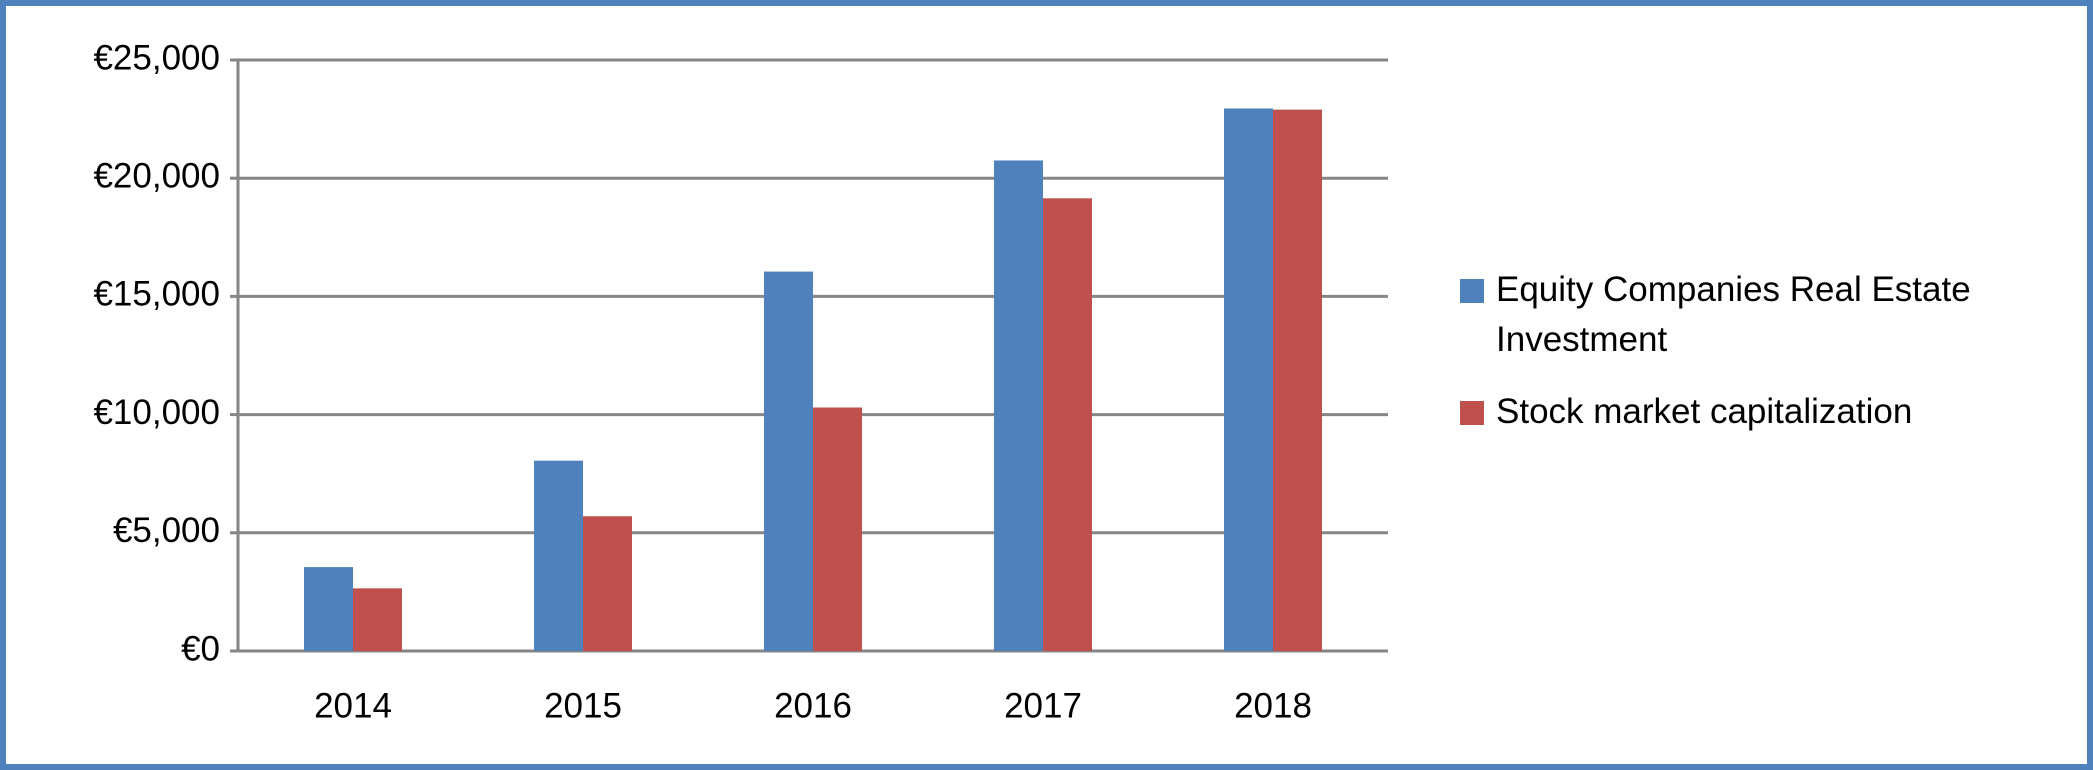  I want to click on x-tick-label: 2016, so click(813, 705).